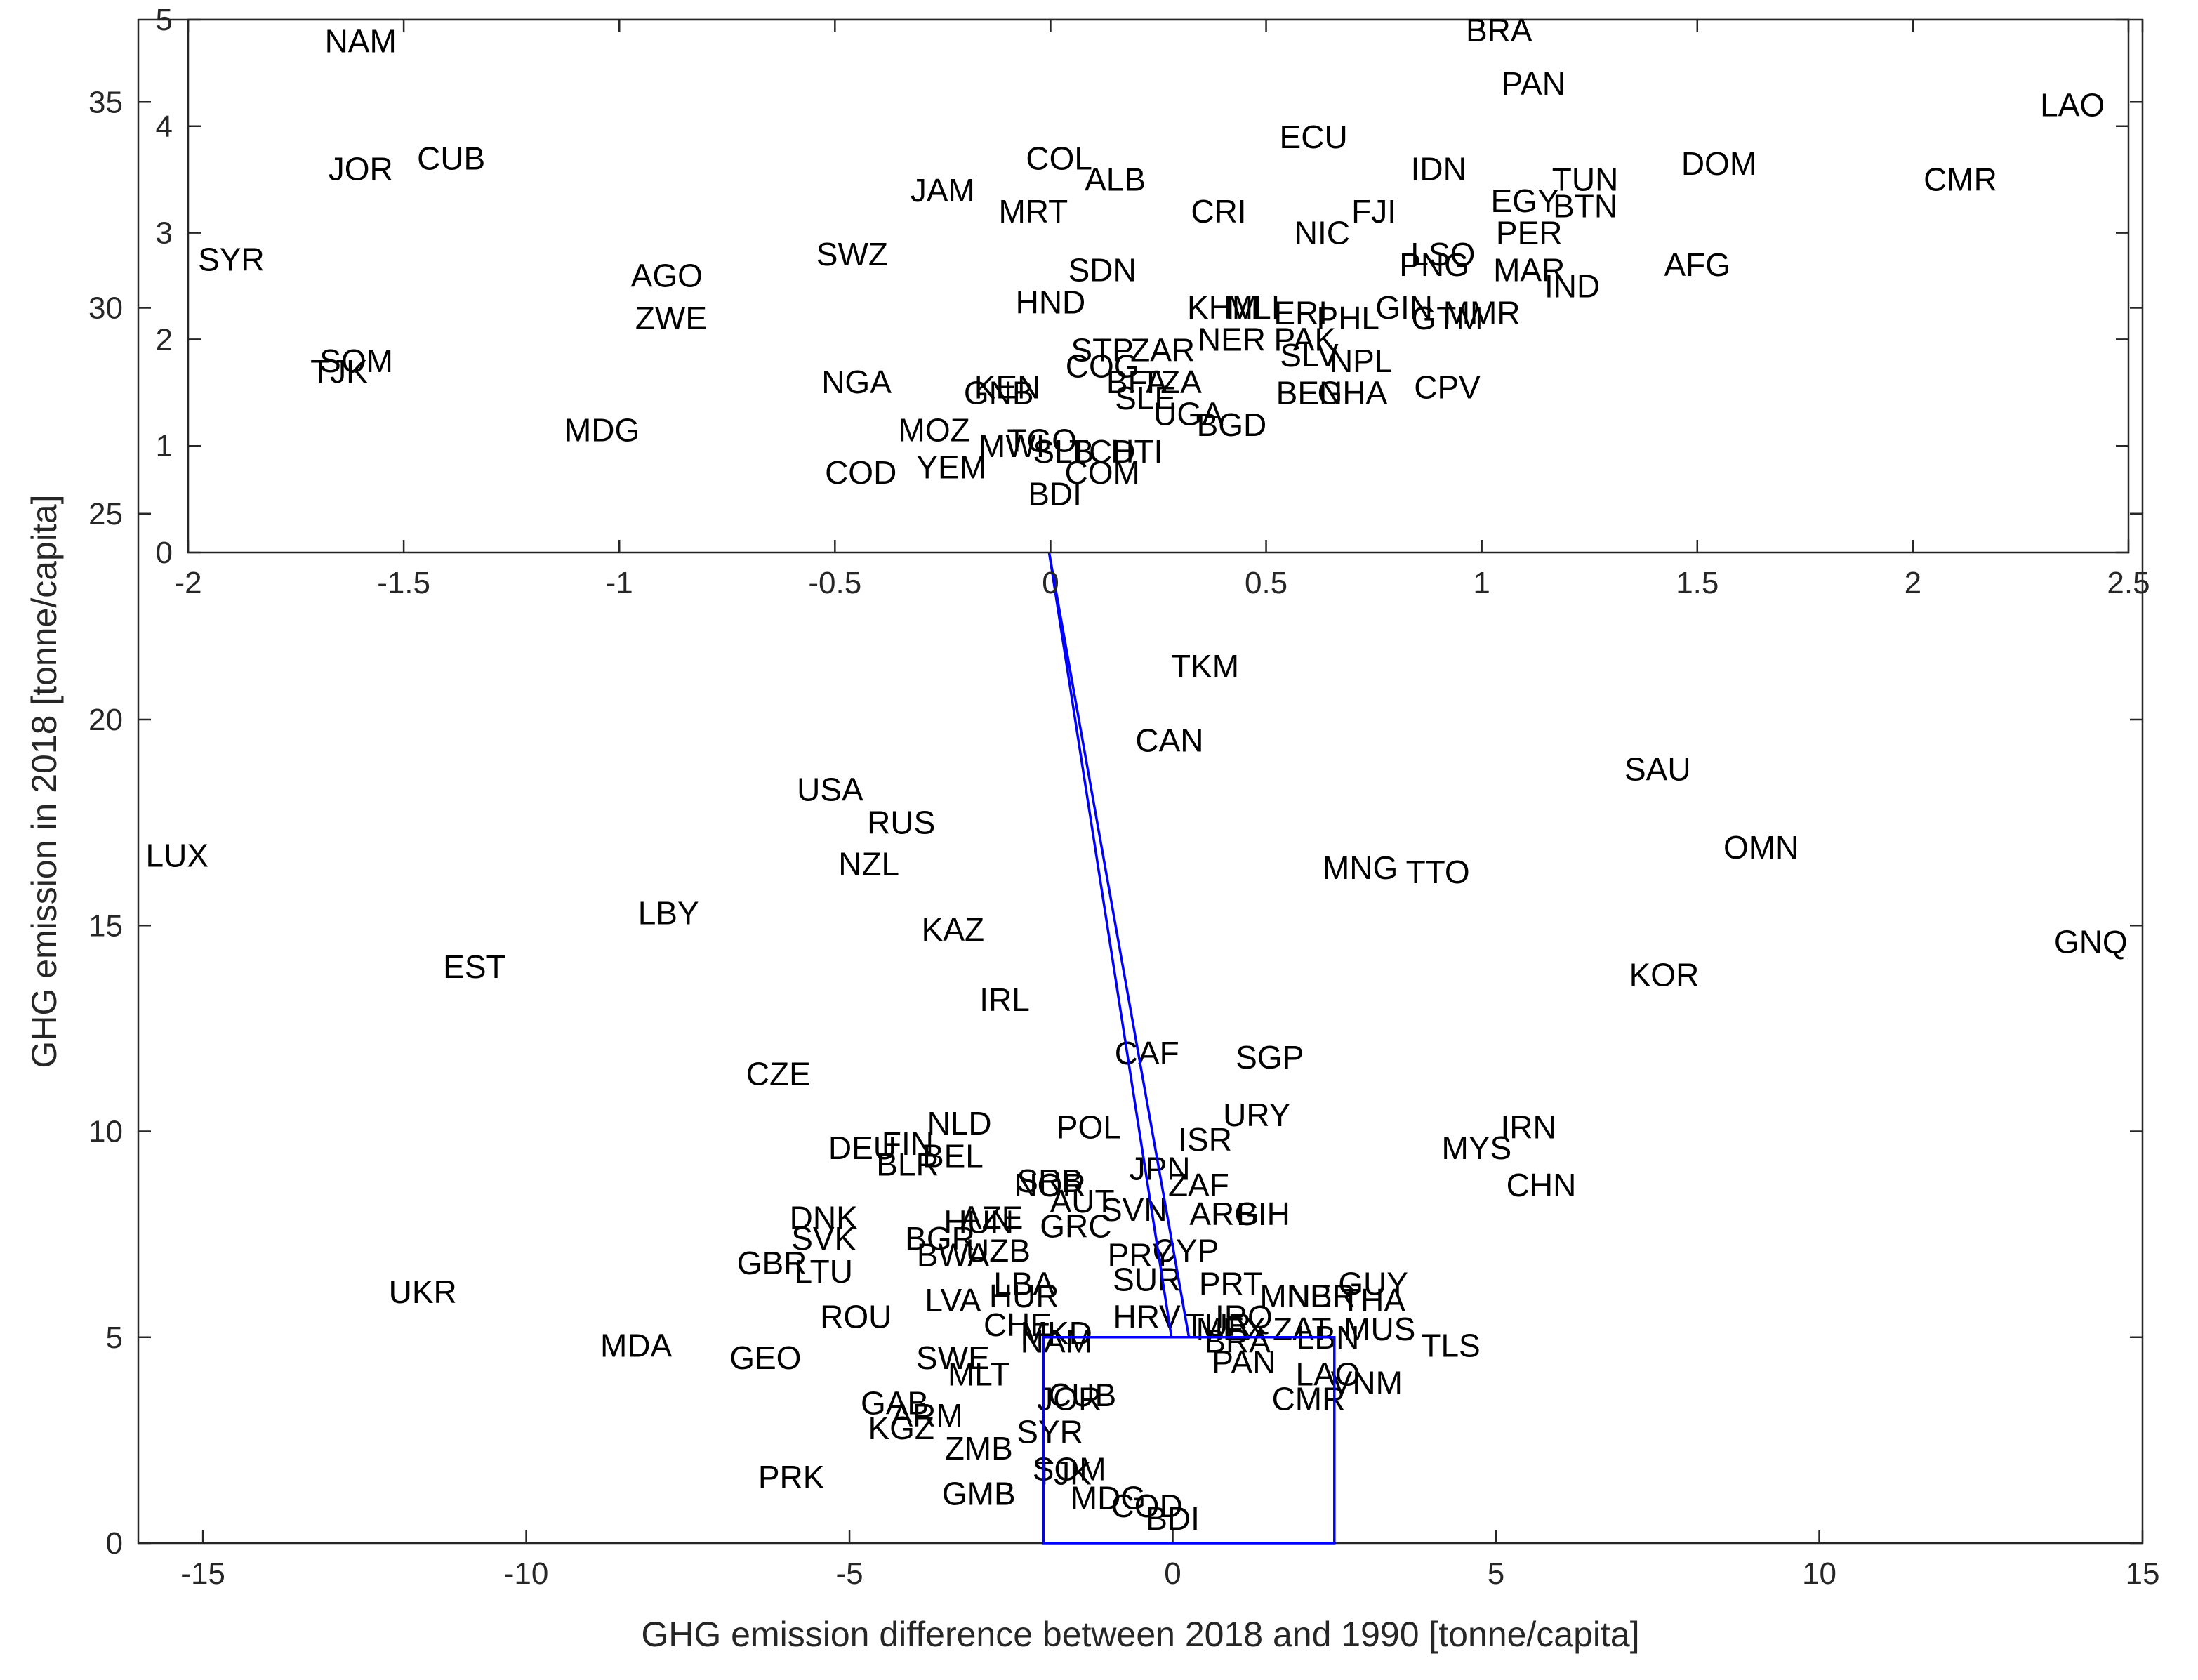  Describe the element at coordinates (1361, 361) in the screenshot. I see `point-label: NPL` at that location.